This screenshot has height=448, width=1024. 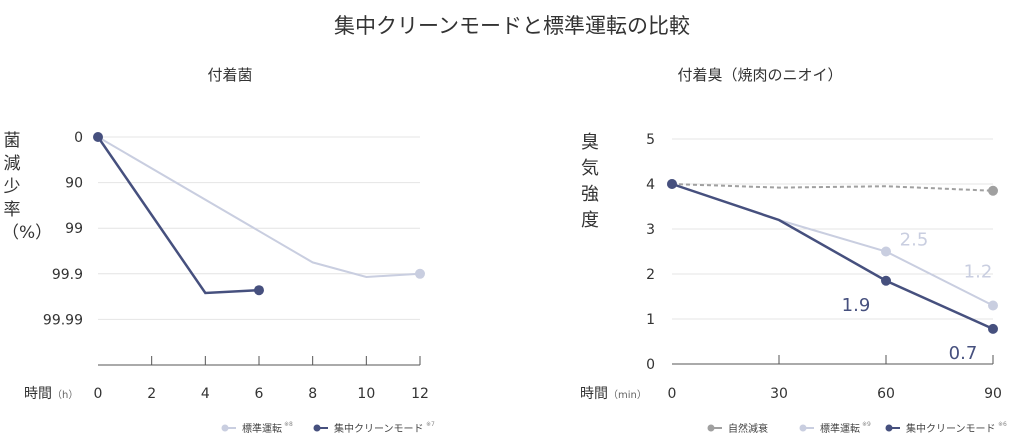 What do you see at coordinates (74, 229) in the screenshot?
I see `y-tick-label: 99` at bounding box center [74, 229].